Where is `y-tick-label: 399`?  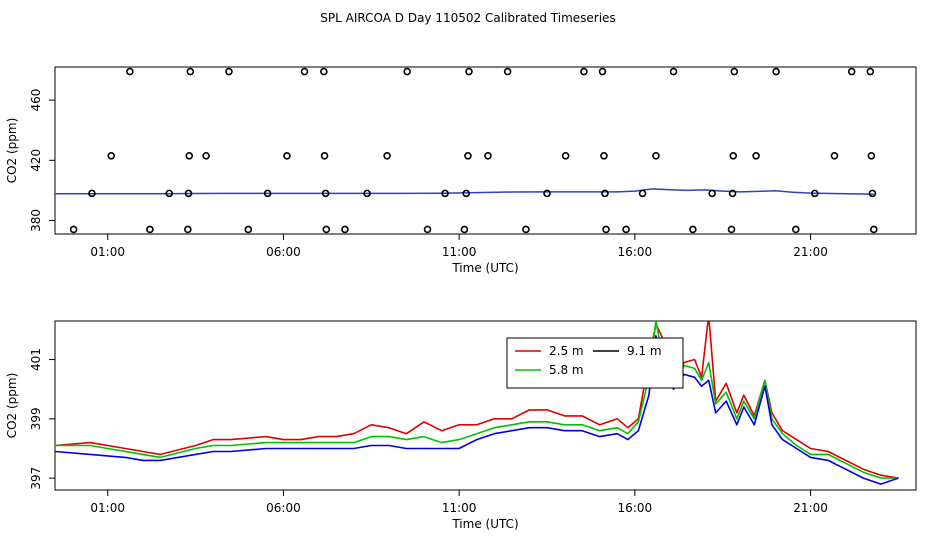
y-tick-label: 399 is located at coordinates (36, 418).